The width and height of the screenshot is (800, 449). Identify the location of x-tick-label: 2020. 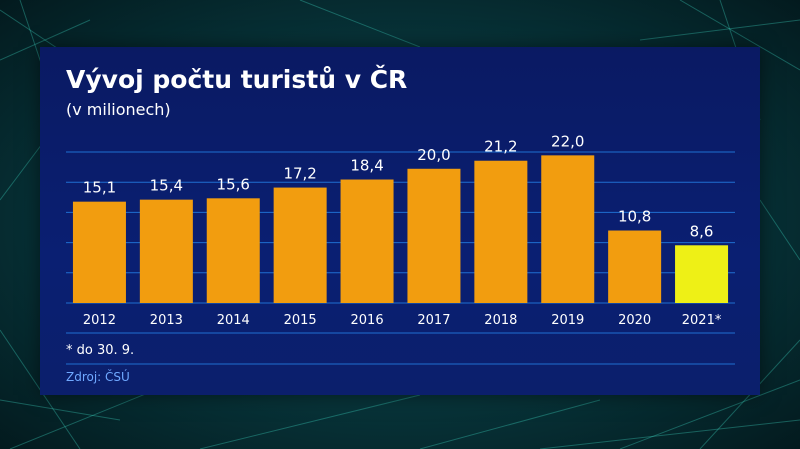
(634, 320).